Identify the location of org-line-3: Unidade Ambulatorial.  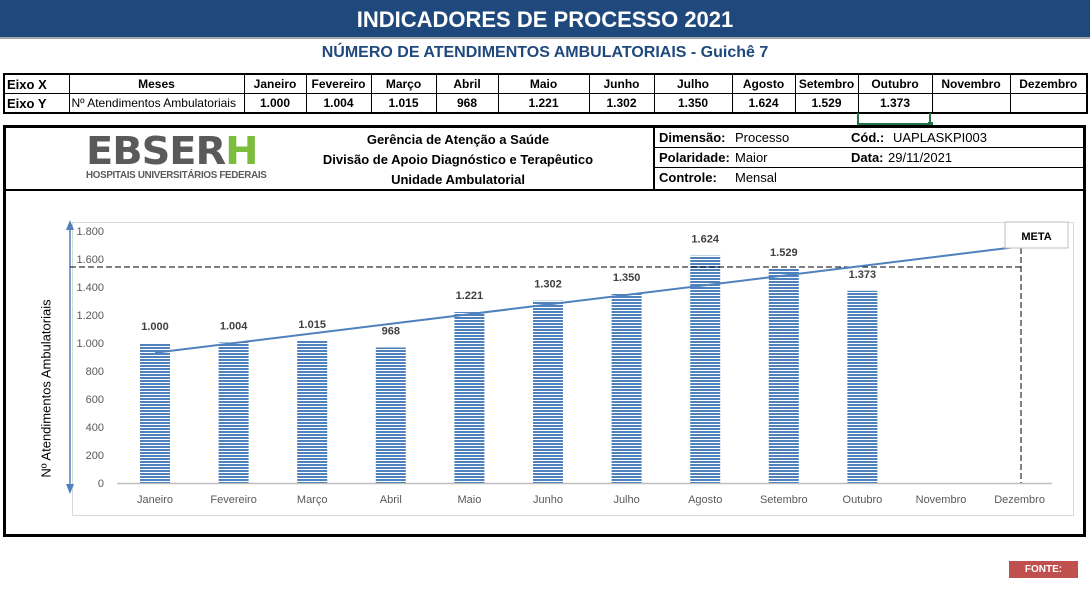
(458, 179).